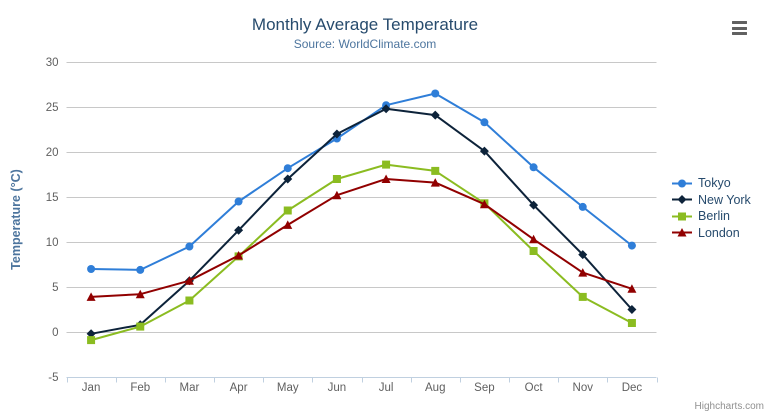  Describe the element at coordinates (484, 388) in the screenshot. I see `x-axis-tick-label: Sep` at that location.